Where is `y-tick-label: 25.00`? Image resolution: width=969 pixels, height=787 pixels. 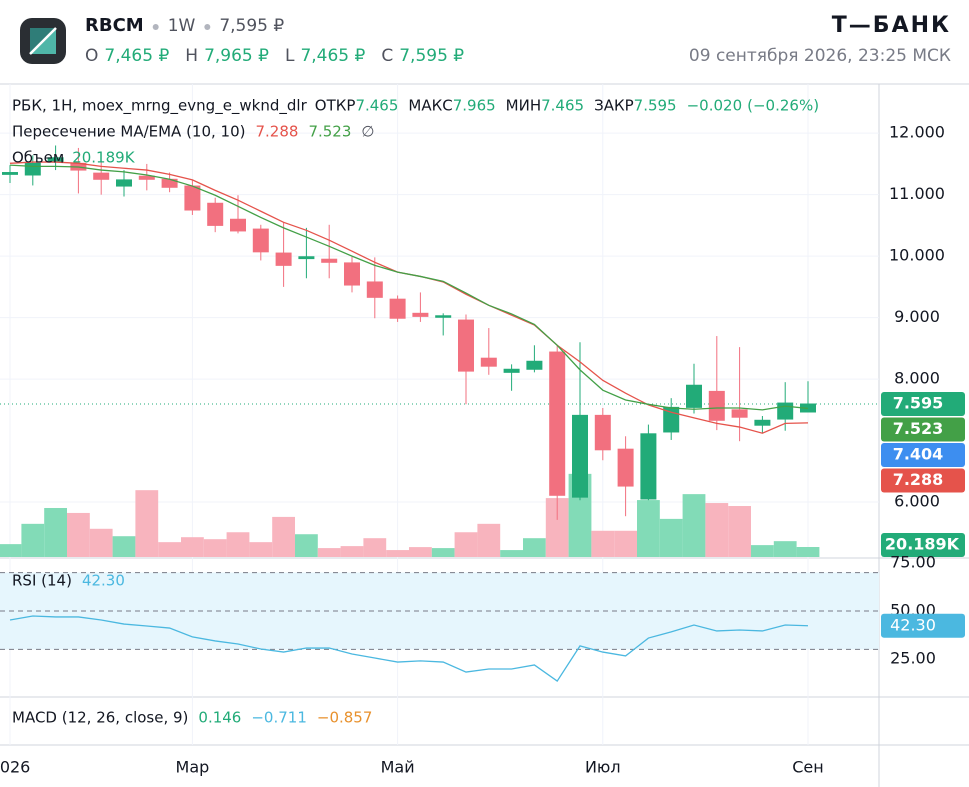 y-tick-label: 25.00 is located at coordinates (913, 657).